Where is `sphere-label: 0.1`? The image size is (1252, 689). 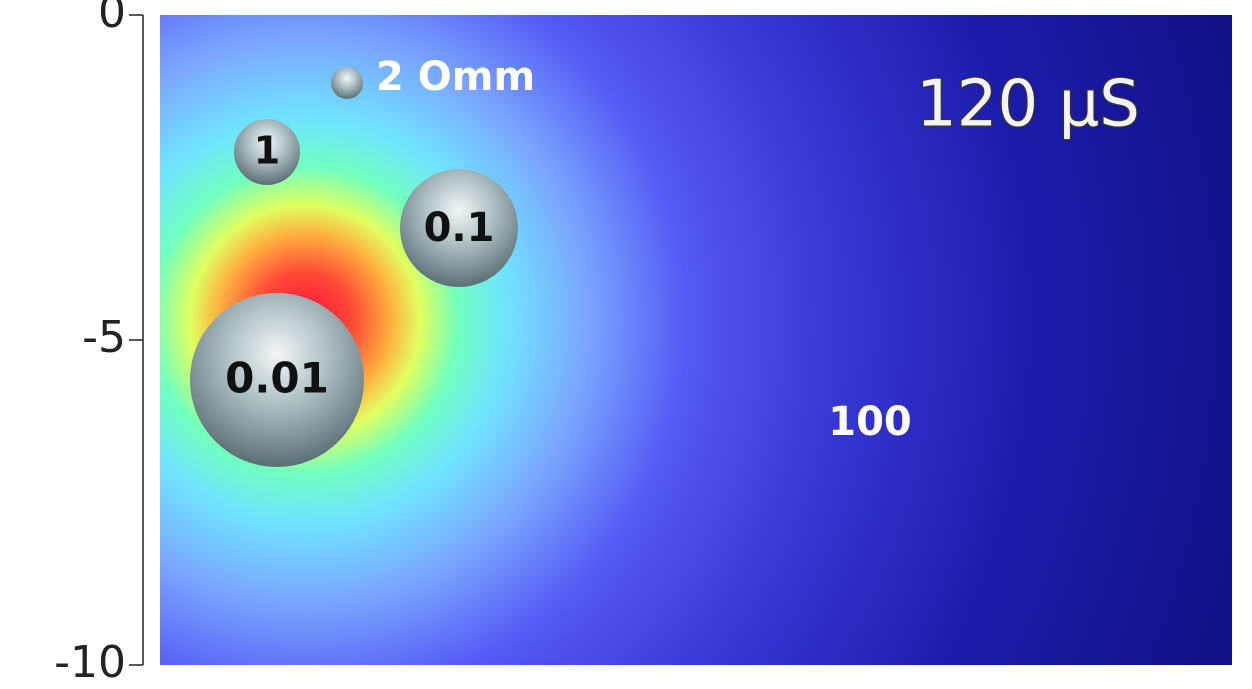
sphere-label: 0.1 is located at coordinates (459, 228).